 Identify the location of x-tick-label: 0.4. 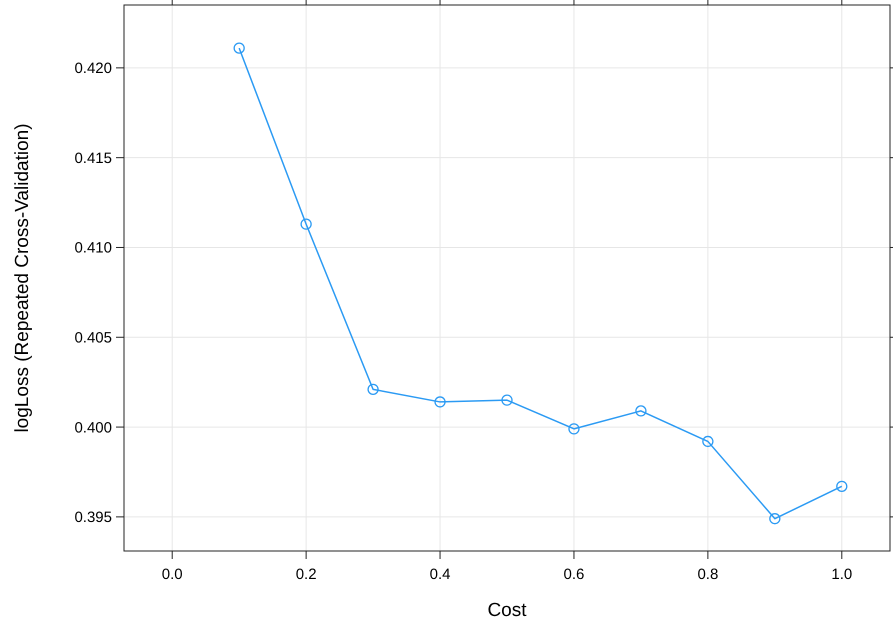
(440, 574).